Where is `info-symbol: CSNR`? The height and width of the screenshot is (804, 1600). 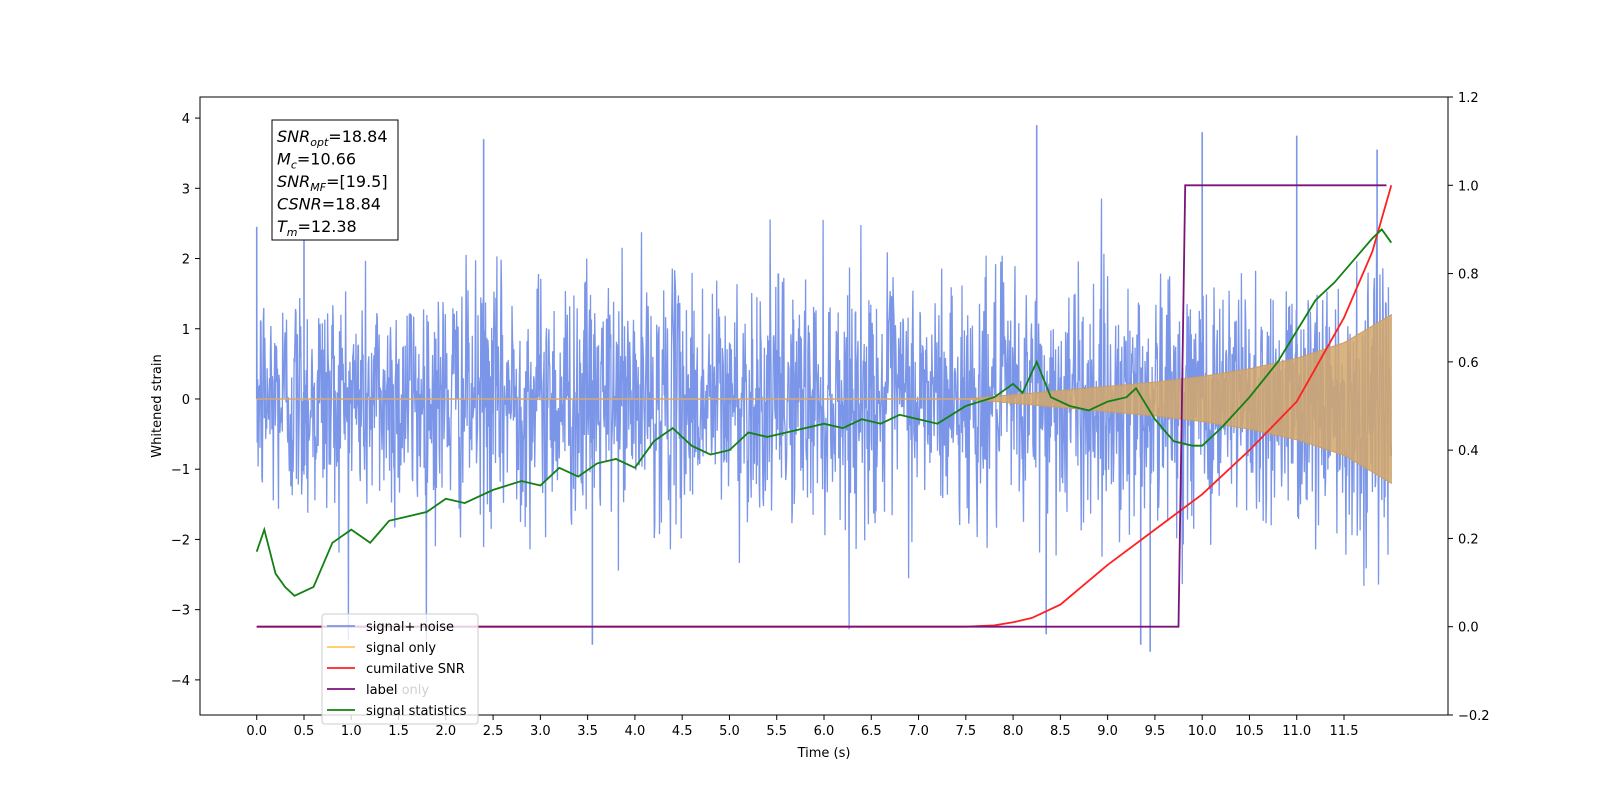
info-symbol: CSNR is located at coordinates (299, 204).